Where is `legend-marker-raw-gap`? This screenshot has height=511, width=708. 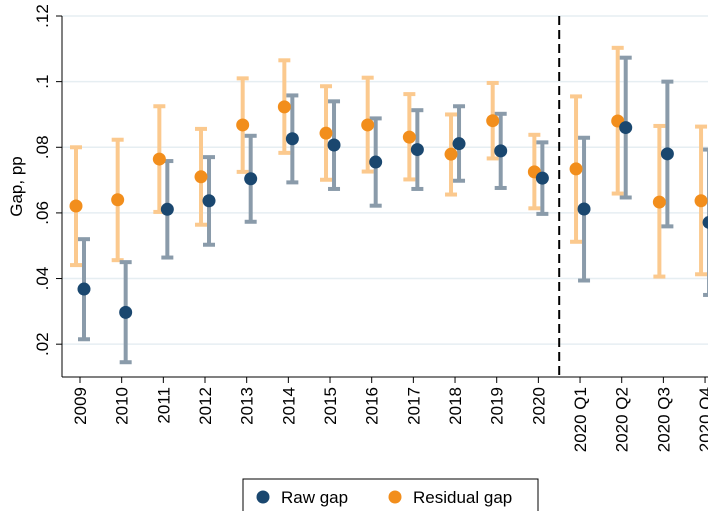 legend-marker-raw-gap is located at coordinates (263, 497).